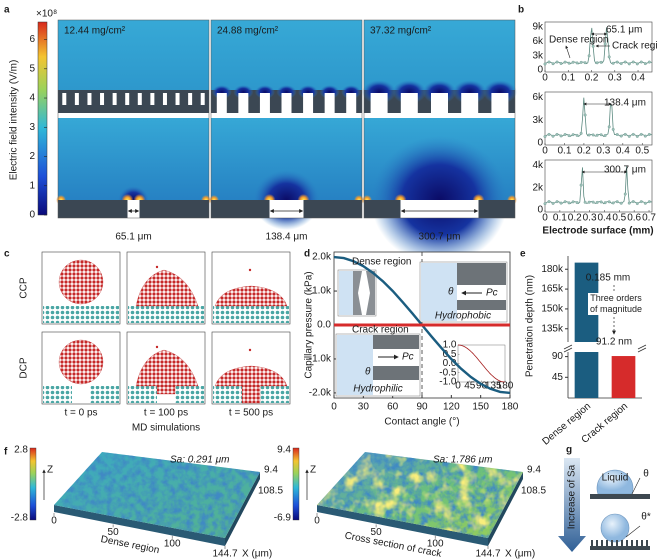 This screenshot has width=657, height=560. I want to click on gap-width-label: 300.7 μm, so click(440, 237).